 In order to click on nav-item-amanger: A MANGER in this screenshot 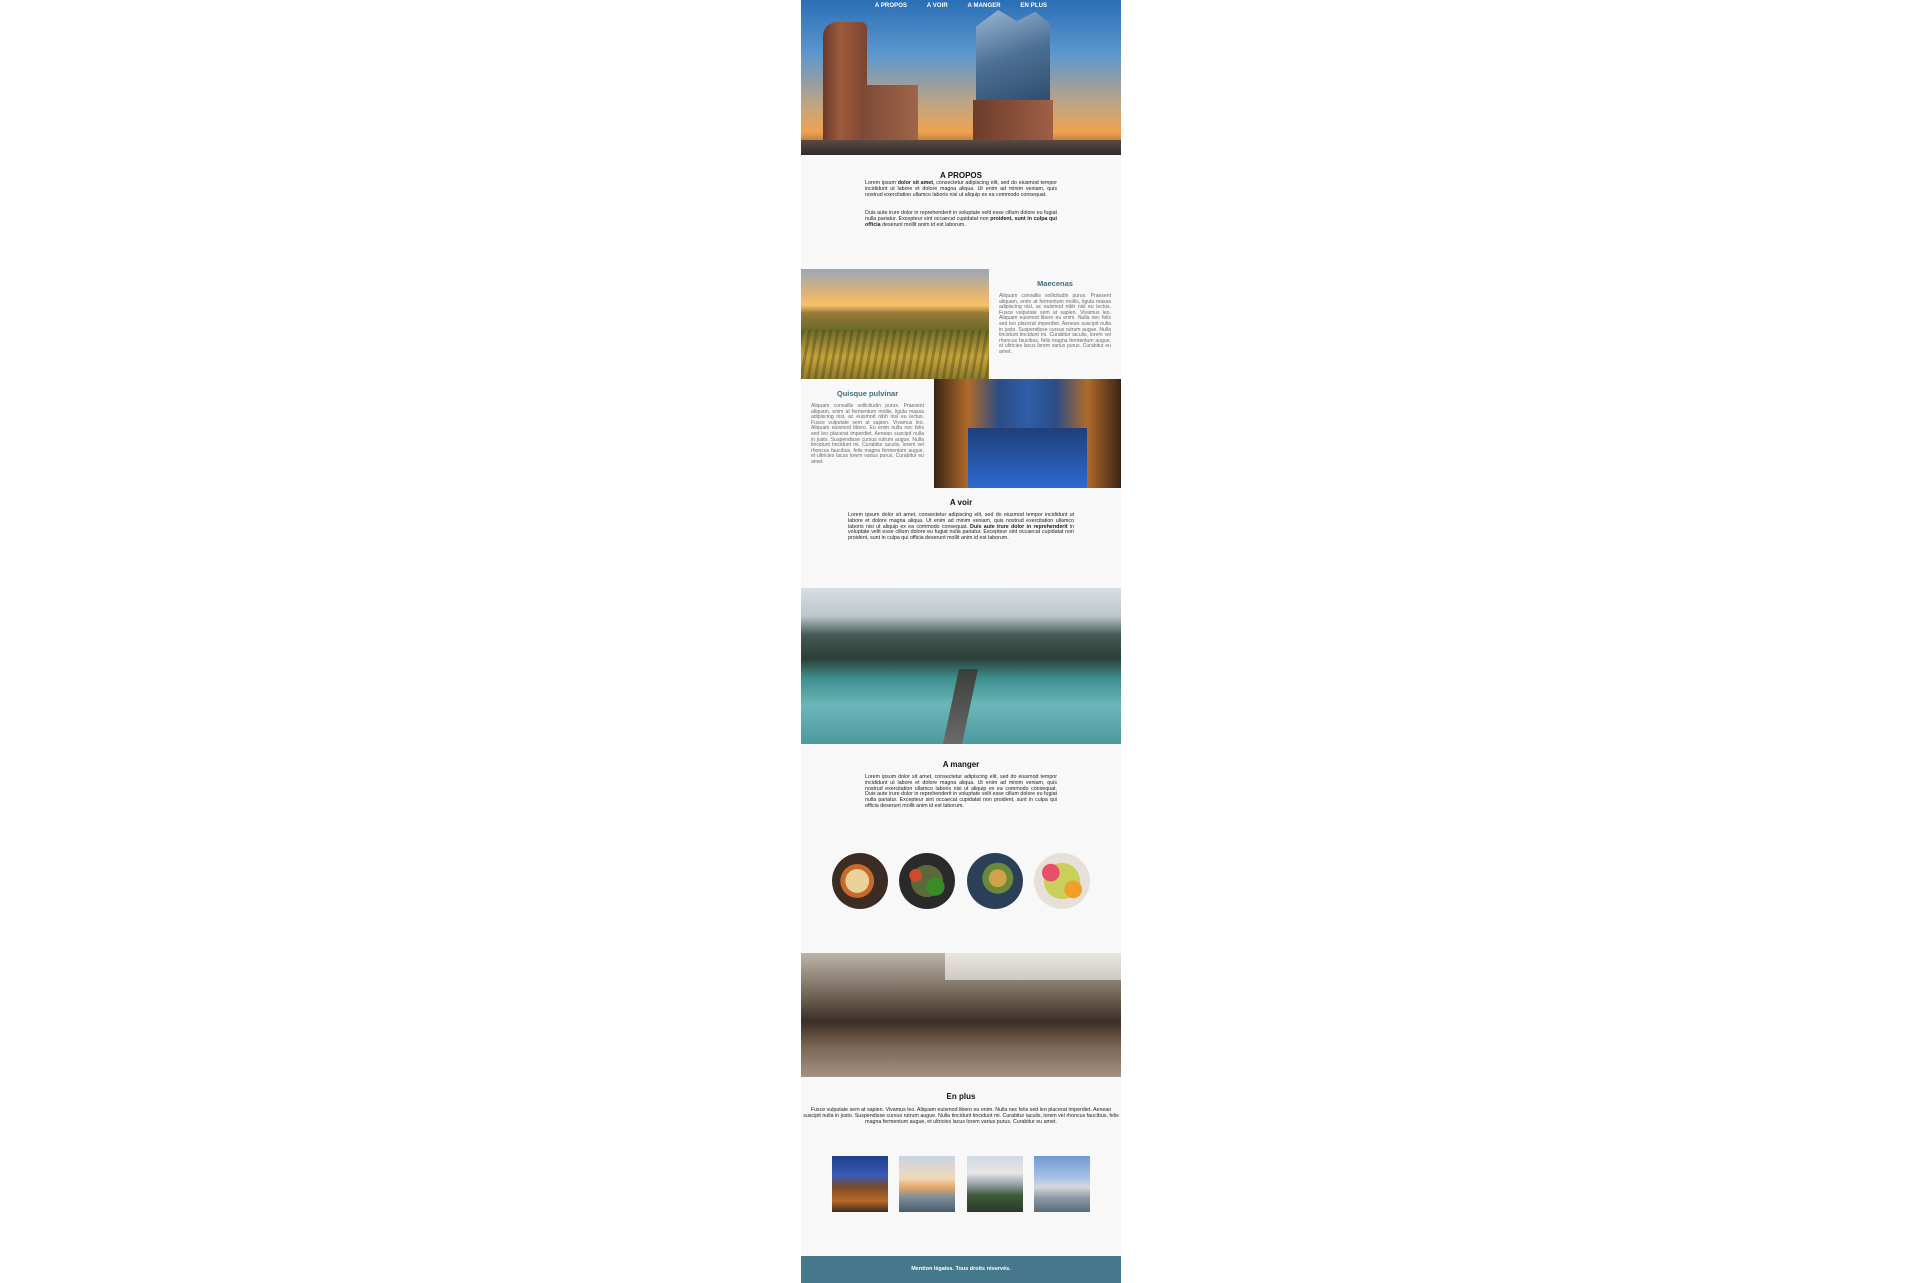, I will do `click(984, 6)`.